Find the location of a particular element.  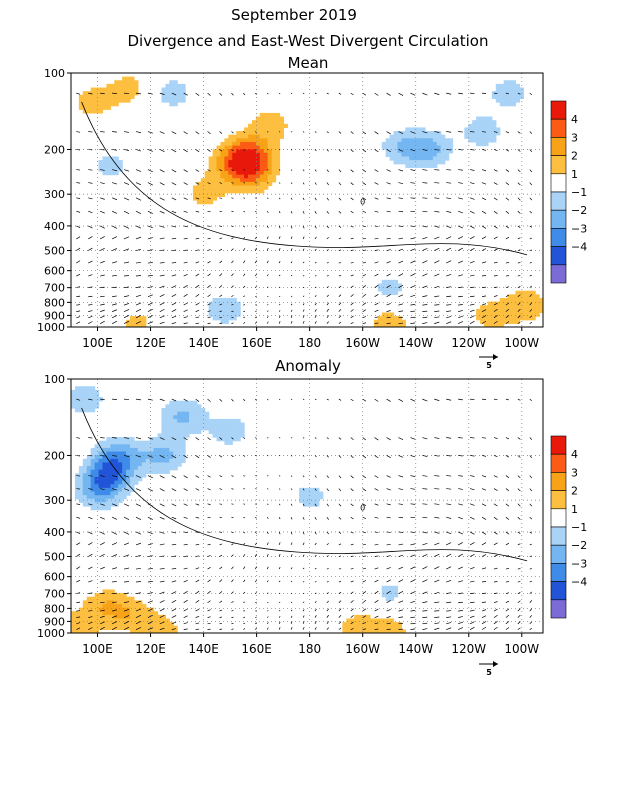

colorbar-swatch is located at coordinates (558, 445).